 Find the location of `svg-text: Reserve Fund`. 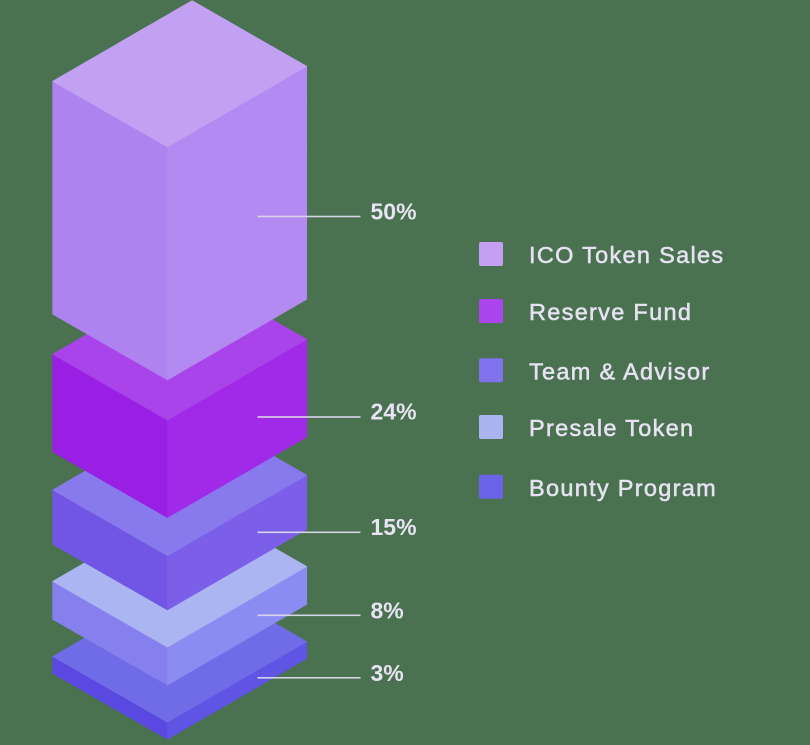

svg-text: Reserve Fund is located at coordinates (610, 312).